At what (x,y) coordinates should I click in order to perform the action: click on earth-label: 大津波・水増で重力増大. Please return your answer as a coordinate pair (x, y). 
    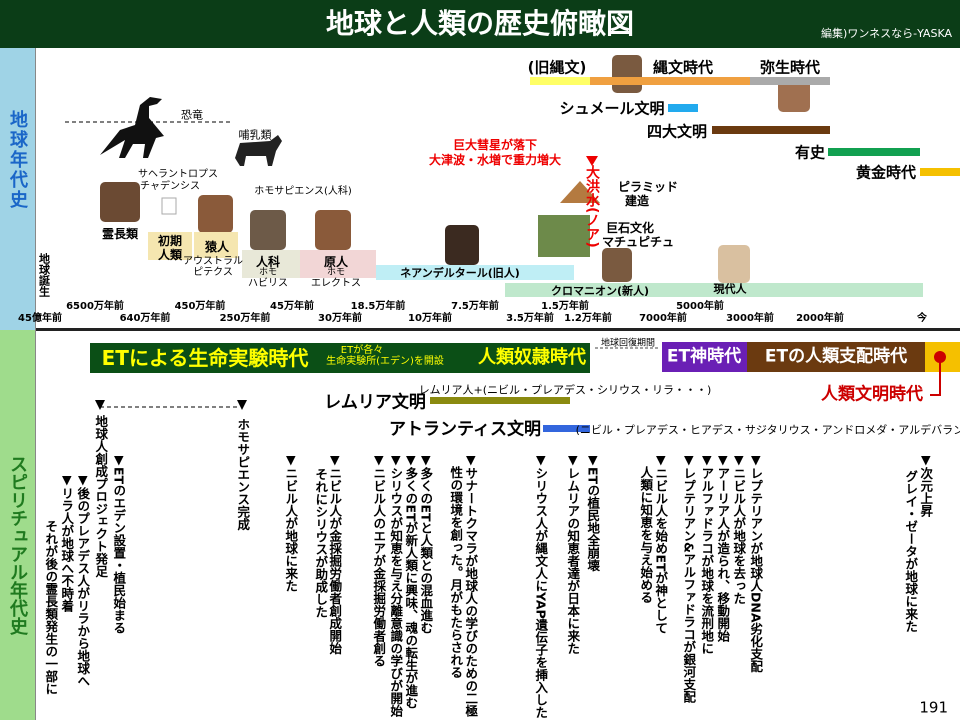
    Looking at the image, I should click on (495, 160).